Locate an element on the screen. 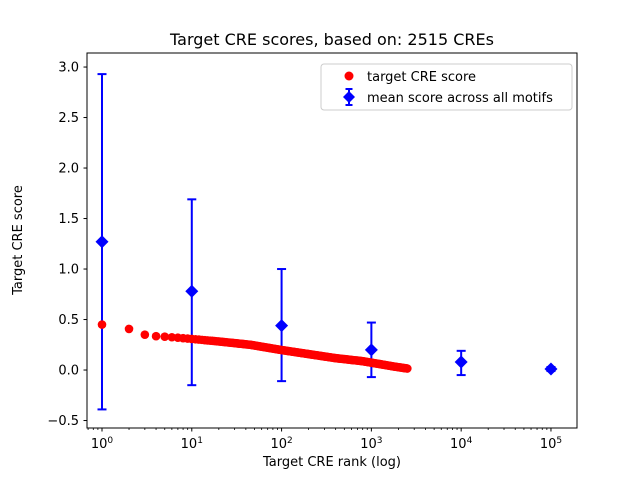  target-cre-score-series is located at coordinates (254, 346).